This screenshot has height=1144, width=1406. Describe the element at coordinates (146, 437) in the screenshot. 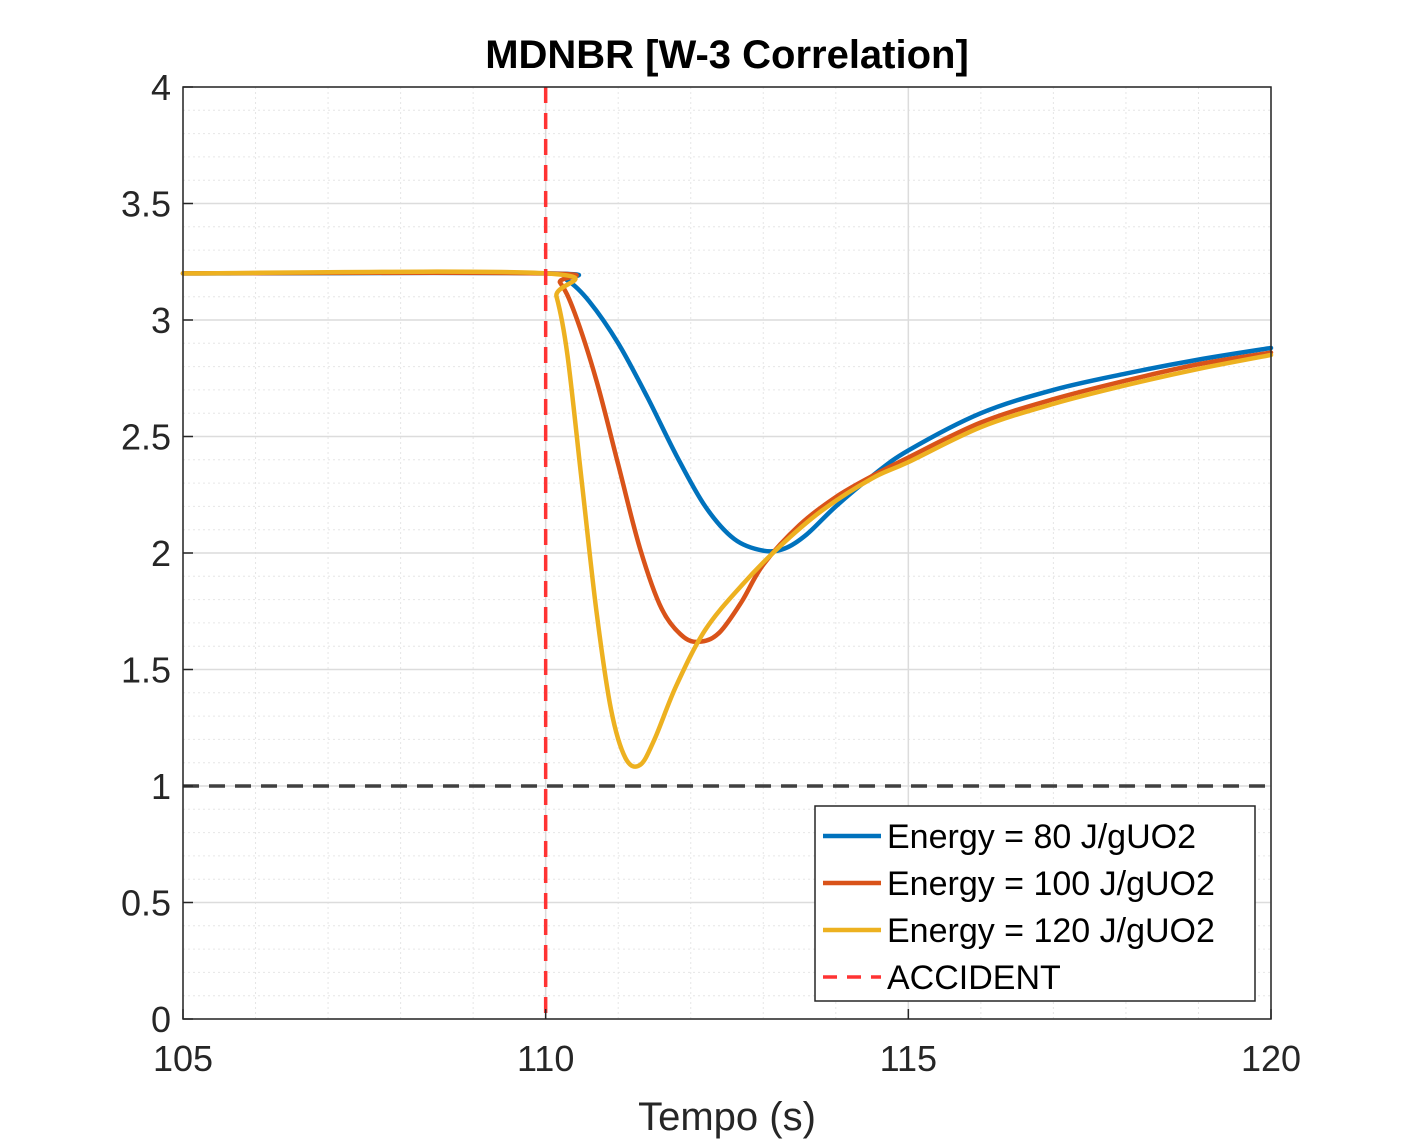

I see `y-tick-label: 2.5` at that location.